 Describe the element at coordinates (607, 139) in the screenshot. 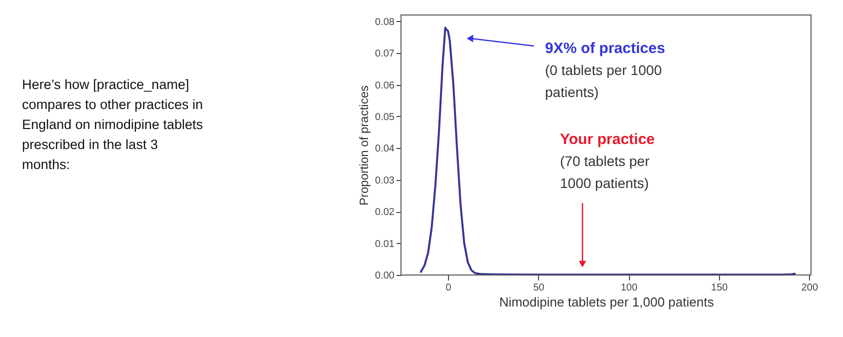

I see `annotation: Your practice` at that location.